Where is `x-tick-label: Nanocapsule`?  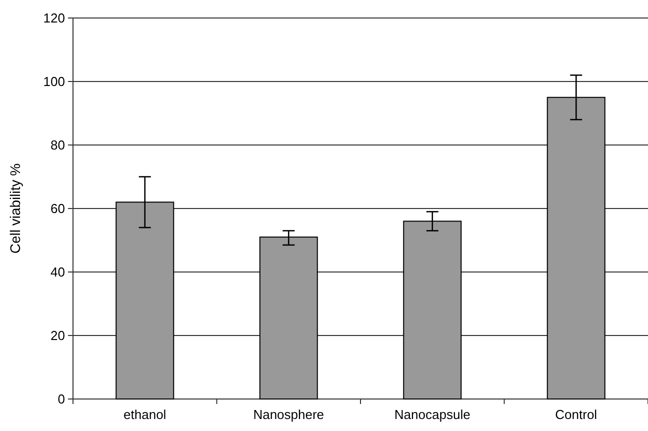
x-tick-label: Nanocapsule is located at coordinates (432, 414).